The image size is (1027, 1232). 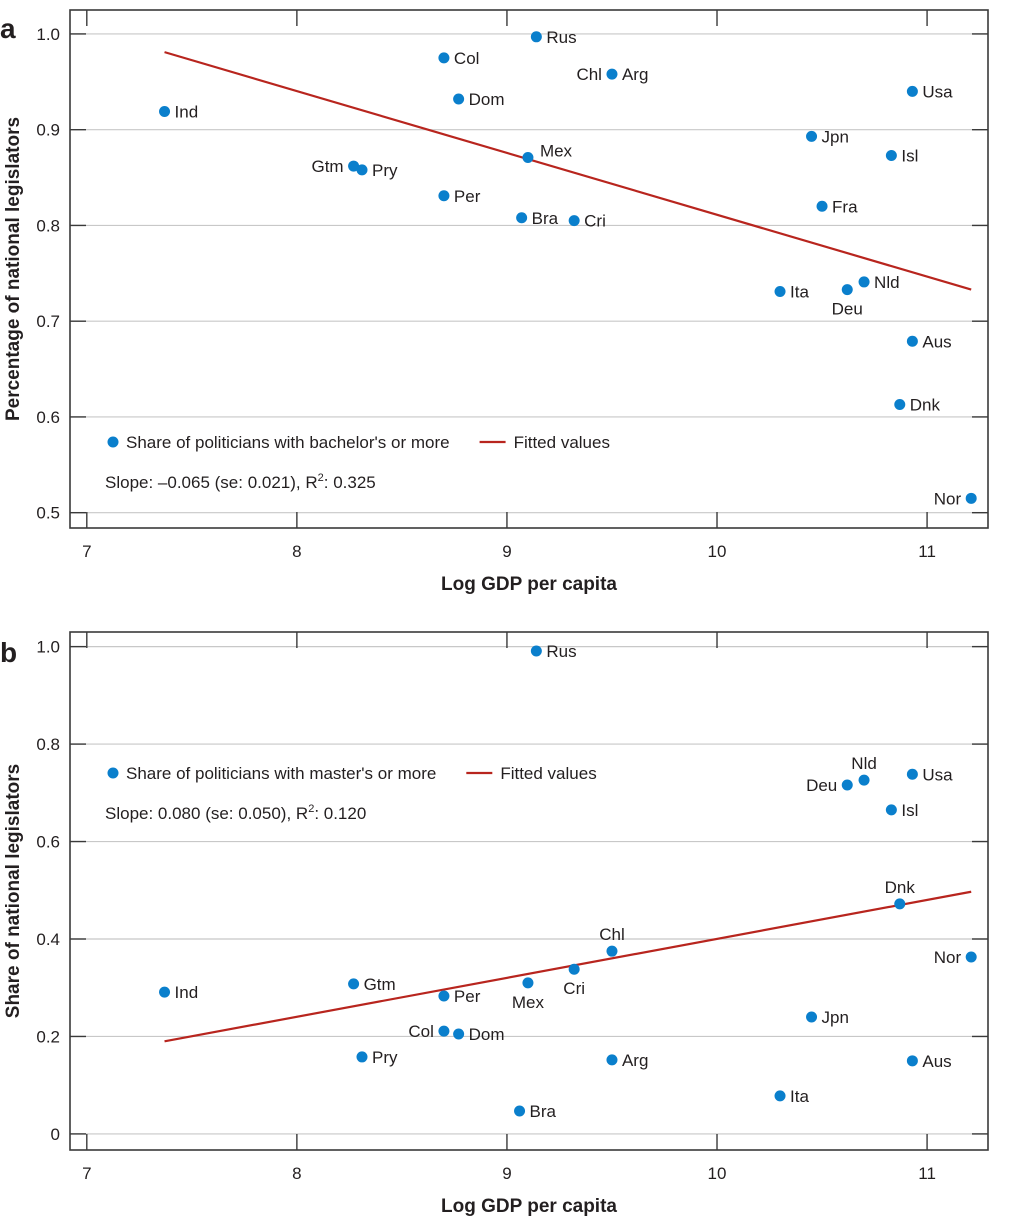 I want to click on point-label: Ita, so click(x=799, y=1096).